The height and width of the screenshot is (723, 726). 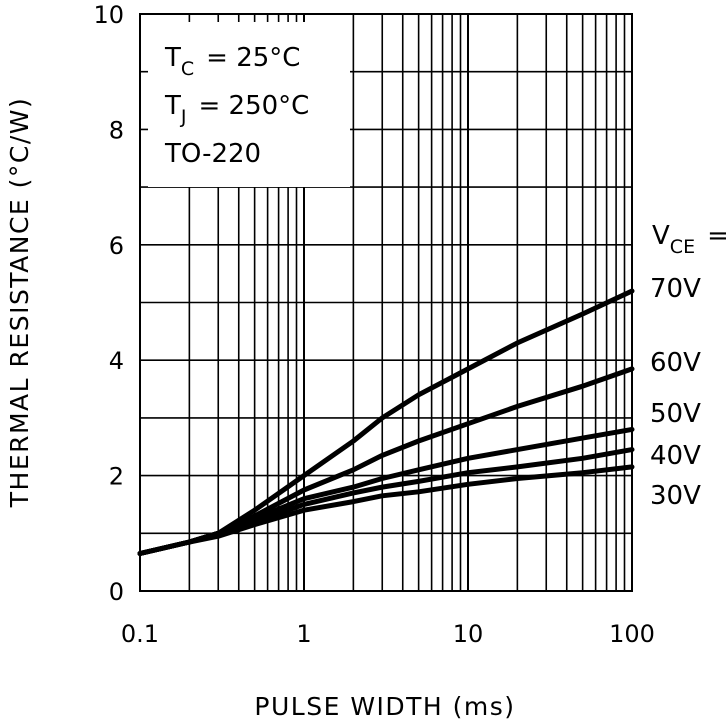 I want to click on series-label-30v: 30V, so click(x=675, y=496).